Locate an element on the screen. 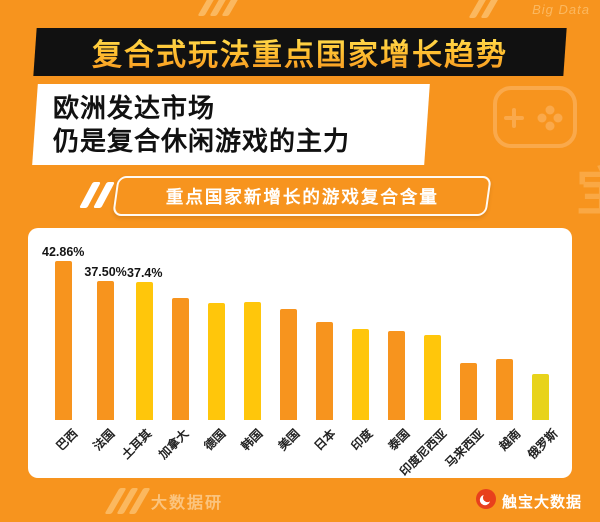 Image resolution: width=600 pixels, height=522 pixels. bar-category-cell: 德国 is located at coordinates (209, 448).